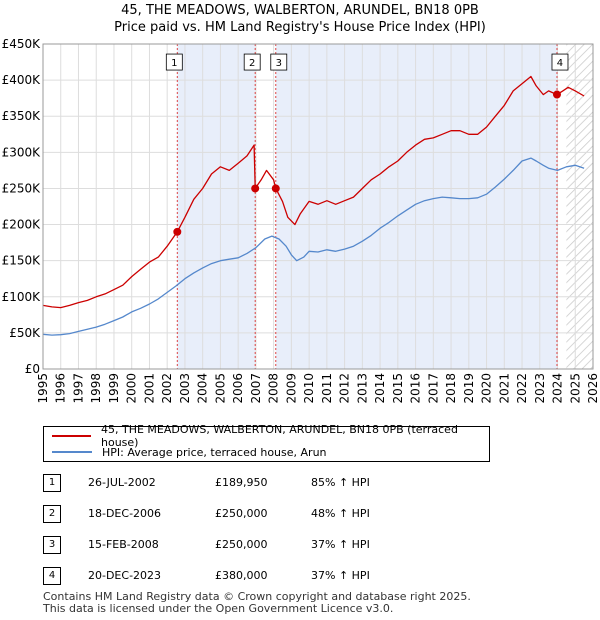  I want to click on sale-label-text: 3, so click(279, 63).